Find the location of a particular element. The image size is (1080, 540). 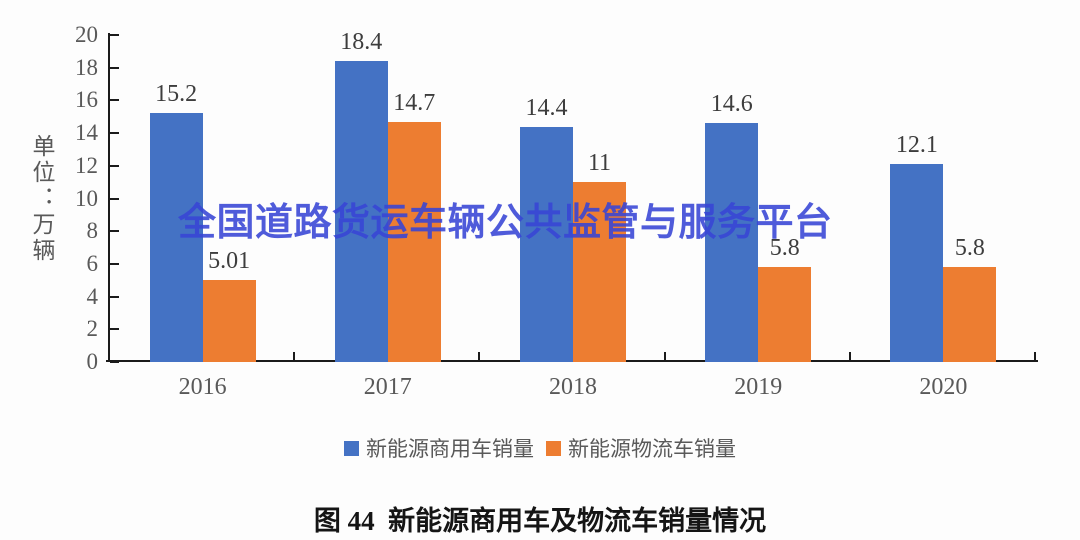

y-tick-label: 20 is located at coordinates (86, 34).